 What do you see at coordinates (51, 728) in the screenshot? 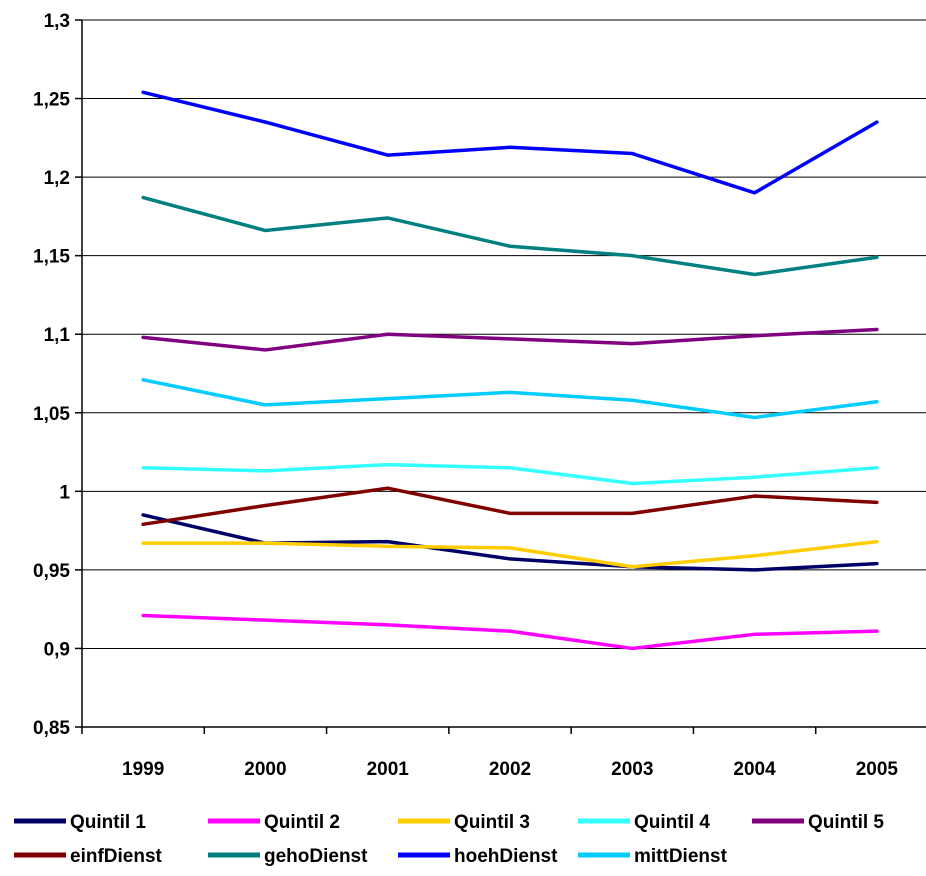
I see `y-tick-label: 0,85` at bounding box center [51, 728].